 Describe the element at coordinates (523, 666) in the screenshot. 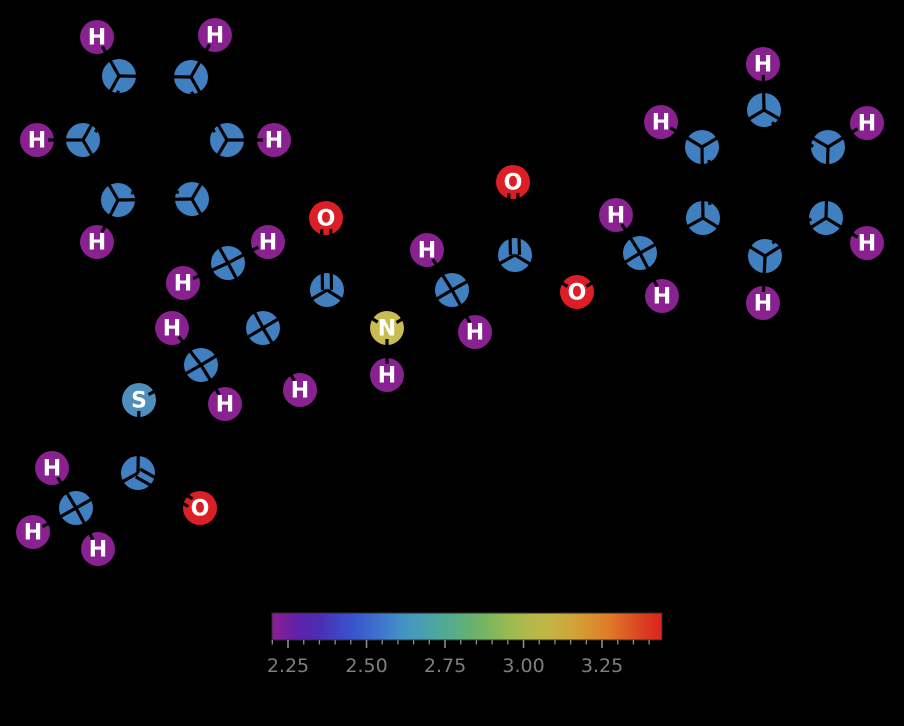

I see `colorbar-tick-label: 3.00` at that location.